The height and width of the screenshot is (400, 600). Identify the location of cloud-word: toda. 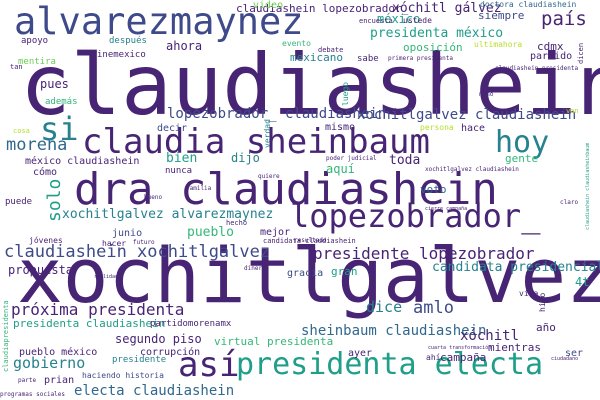
(405, 160).